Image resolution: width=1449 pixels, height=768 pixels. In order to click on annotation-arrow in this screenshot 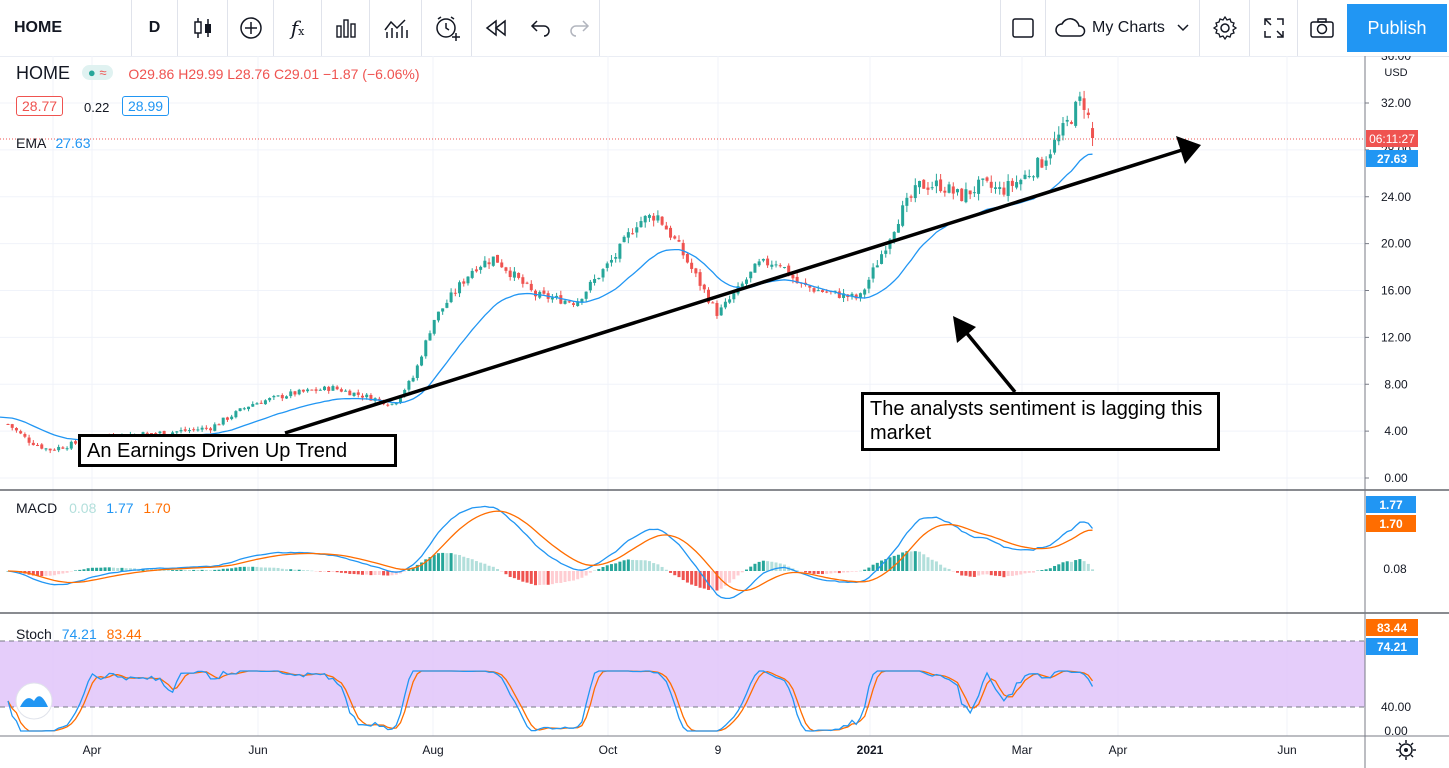, I will do `click(985, 355)`.